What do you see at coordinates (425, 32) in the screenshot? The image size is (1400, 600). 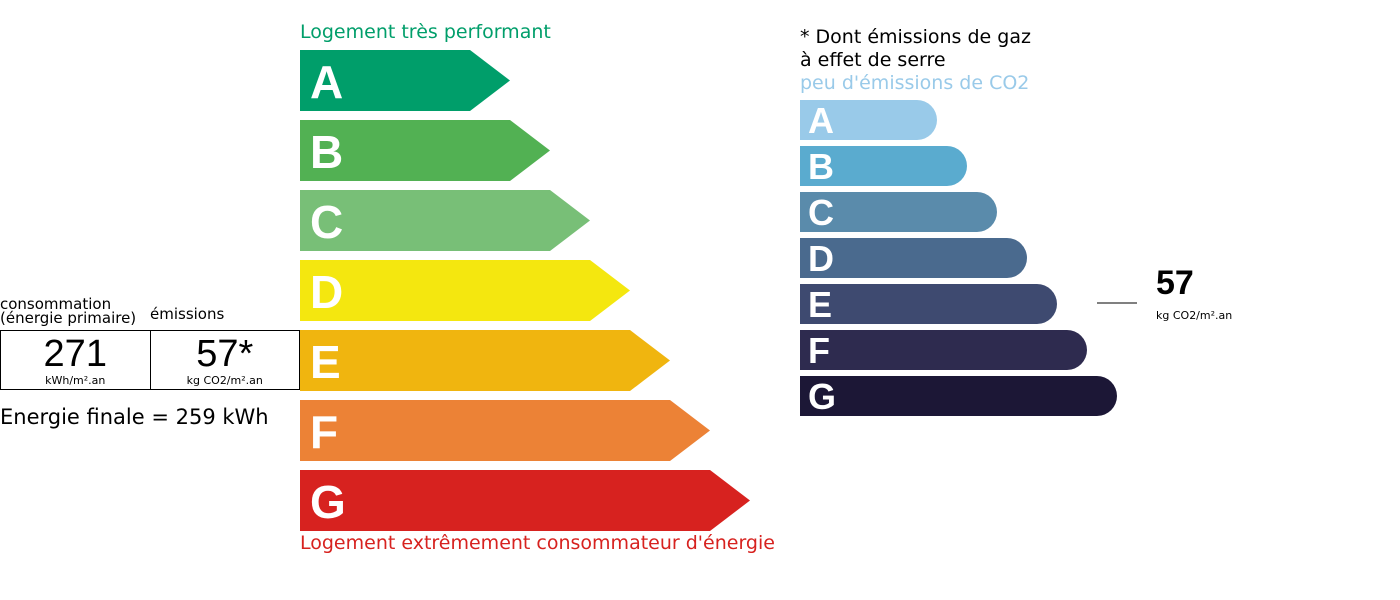 I see `energy-title-top: Logement très performant` at bounding box center [425, 32].